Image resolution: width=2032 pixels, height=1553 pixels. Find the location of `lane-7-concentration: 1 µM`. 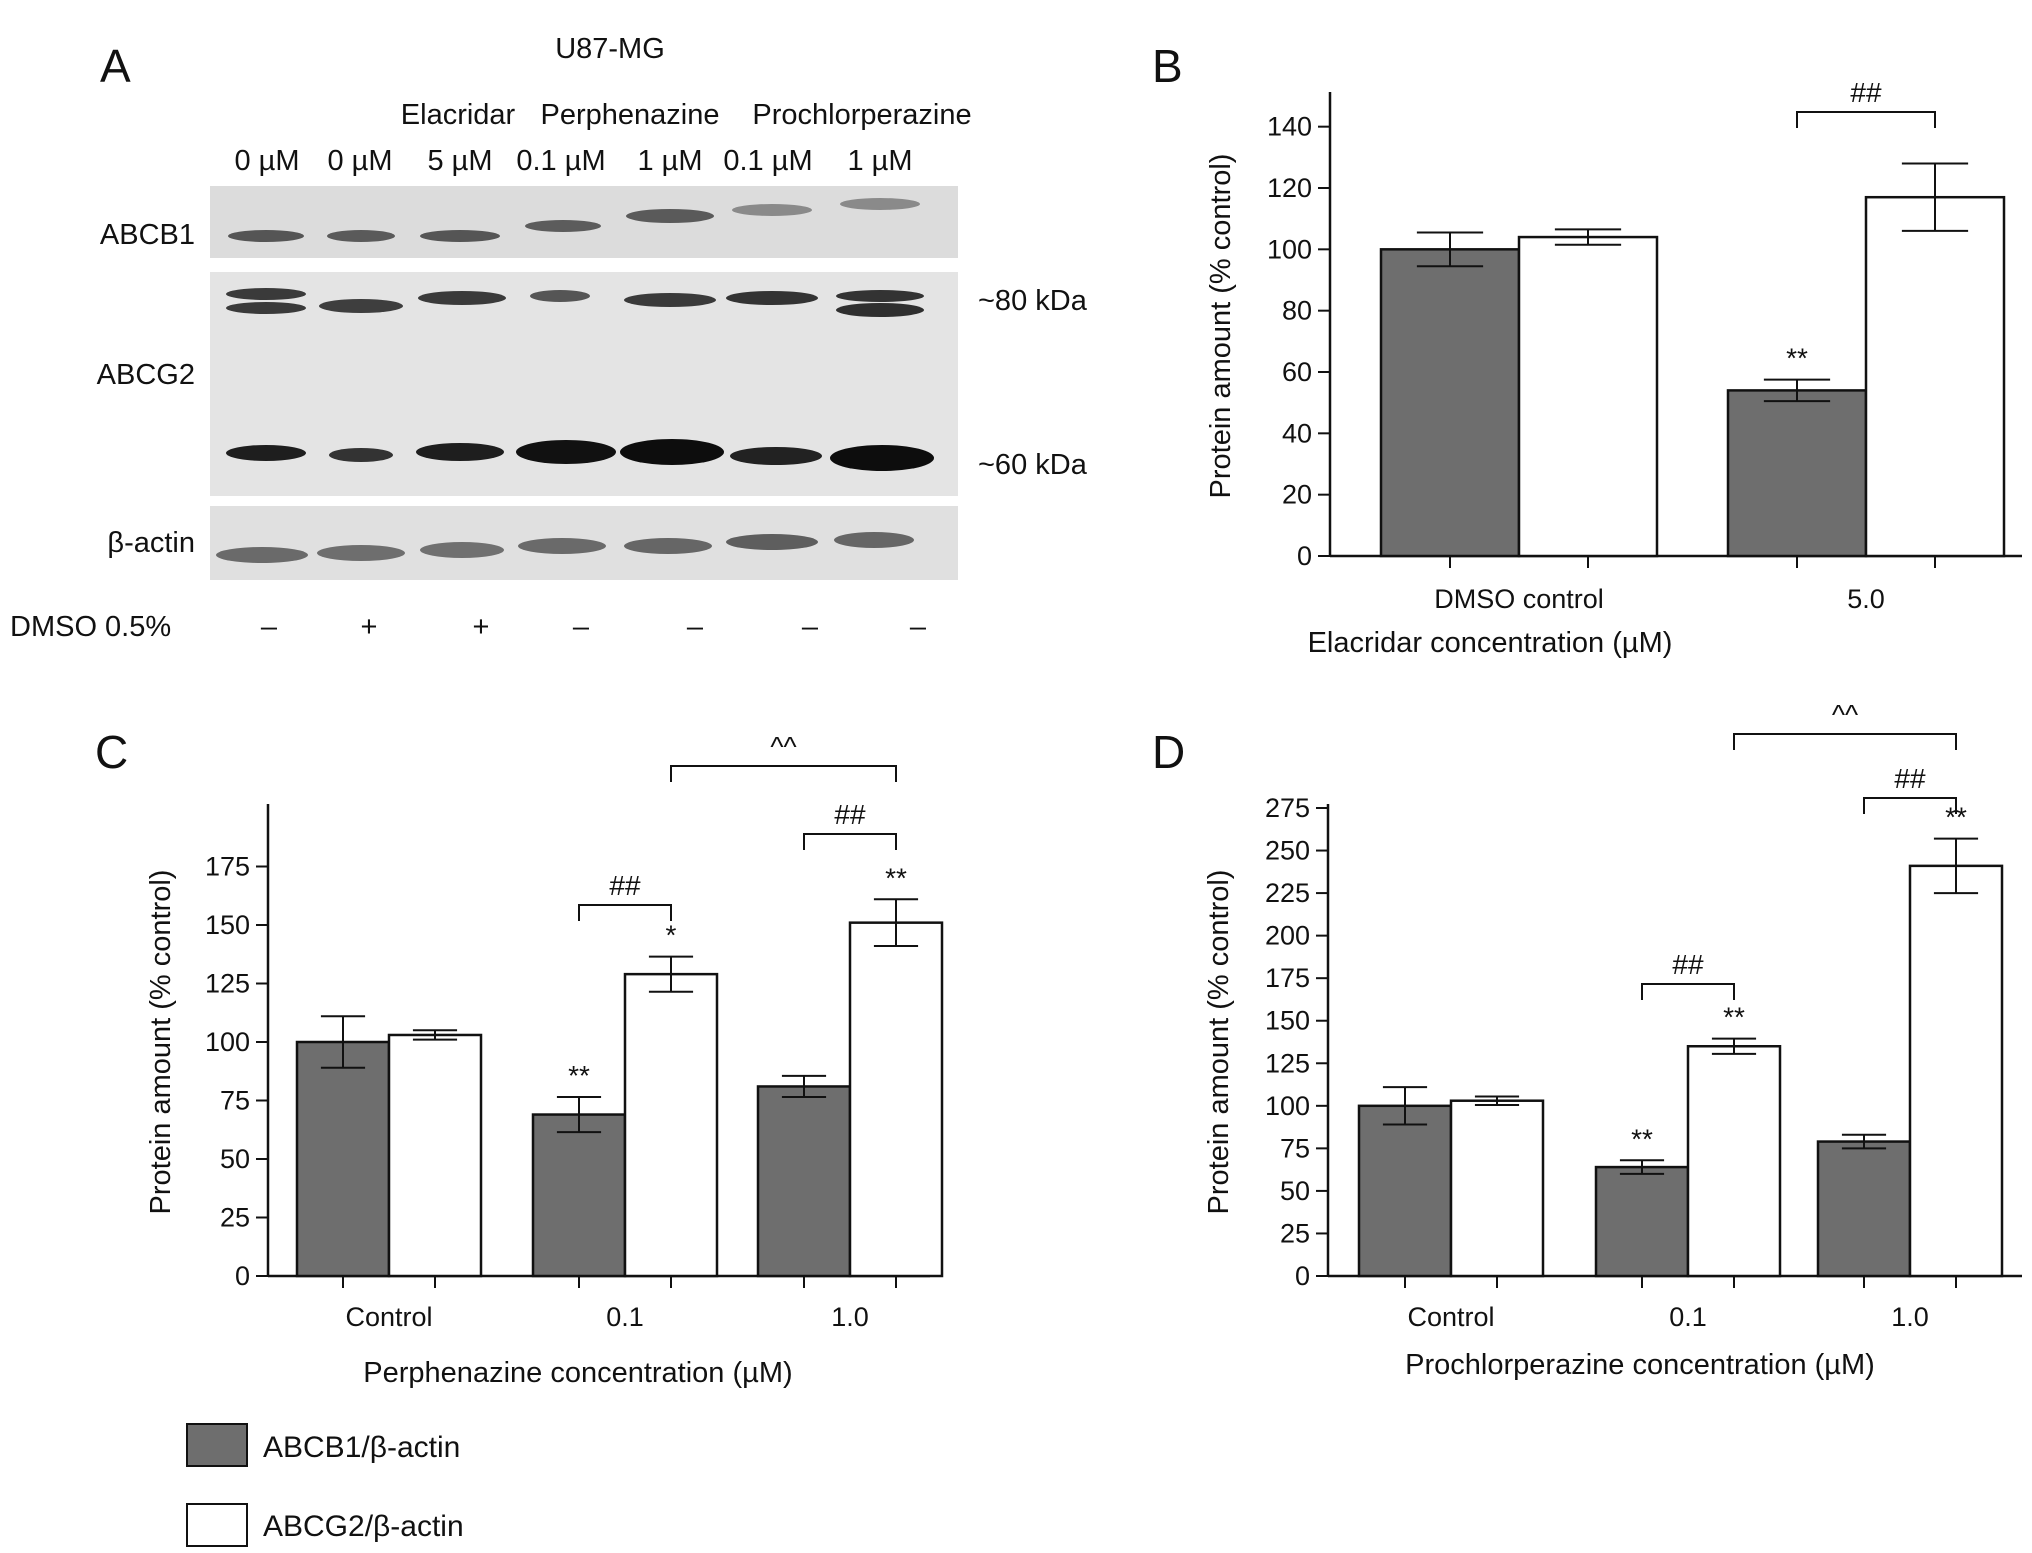

lane-7-concentration: 1 µM is located at coordinates (879, 161).